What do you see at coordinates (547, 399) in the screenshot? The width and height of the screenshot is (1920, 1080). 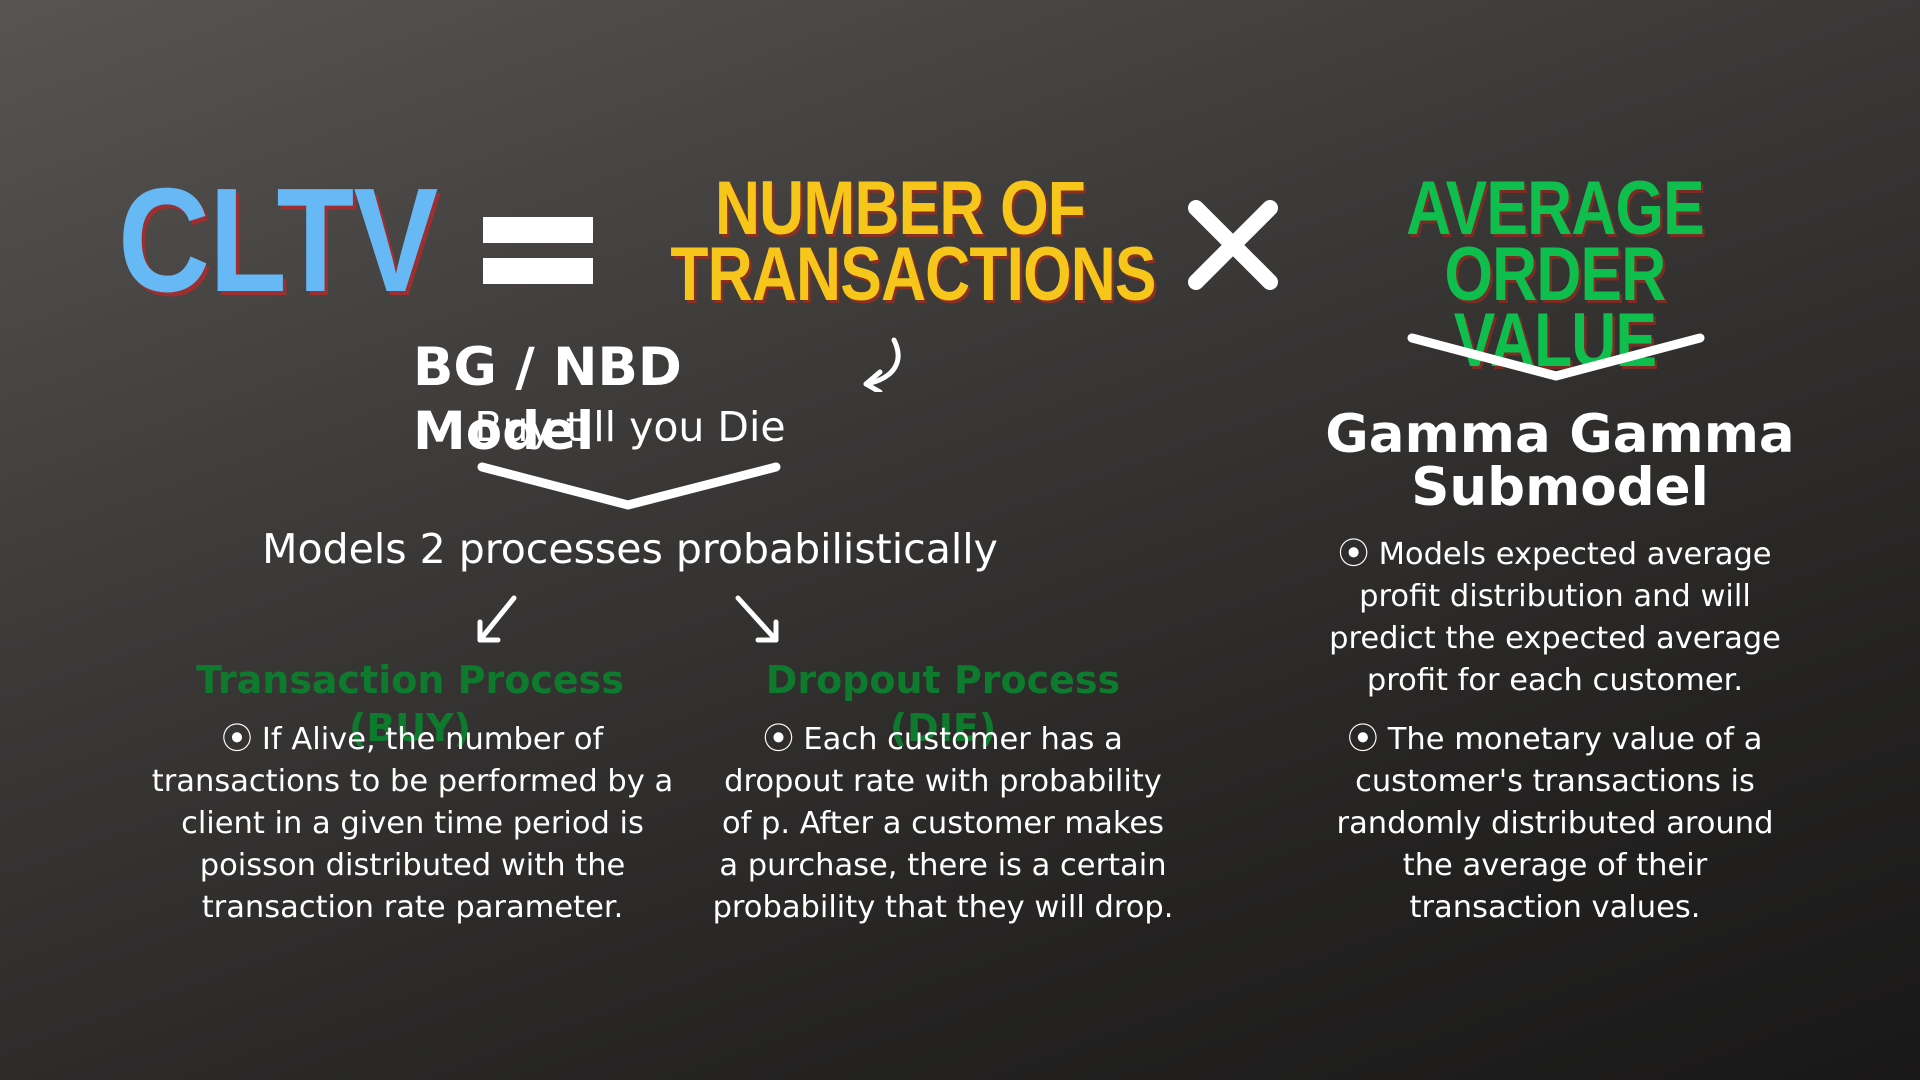 I see `bg-nbd-title: BG / NBD Model` at bounding box center [547, 399].